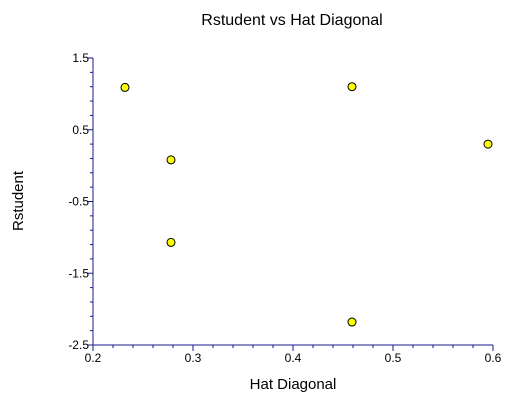 The width and height of the screenshot is (509, 396). What do you see at coordinates (78, 345) in the screenshot?
I see `y-tick-label: -2.5` at bounding box center [78, 345].